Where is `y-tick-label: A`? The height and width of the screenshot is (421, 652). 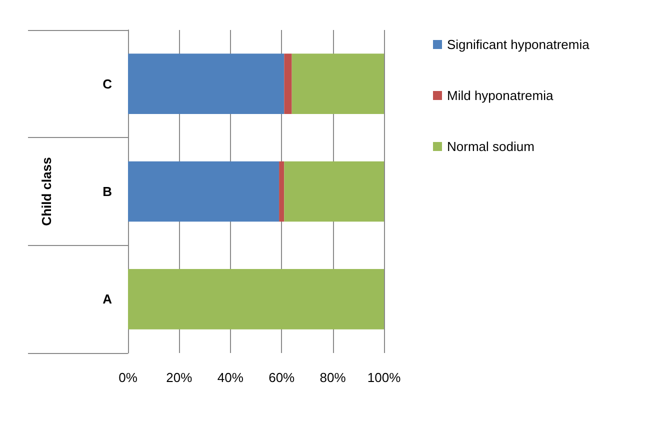 y-tick-label: A is located at coordinates (107, 299).